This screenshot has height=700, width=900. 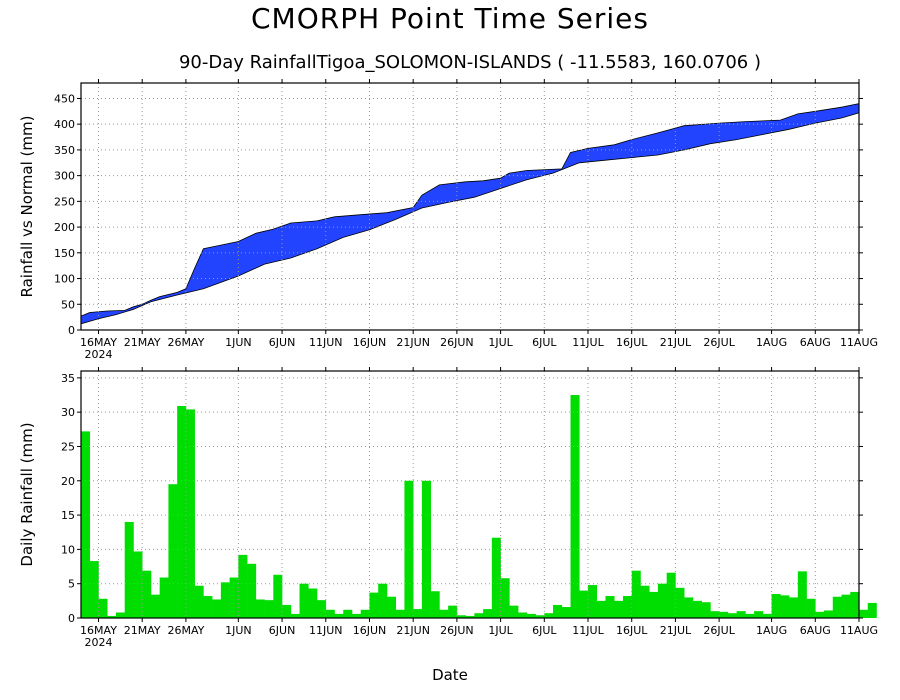 I want to click on x-tick-label: 21JUL, so click(x=676, y=630).